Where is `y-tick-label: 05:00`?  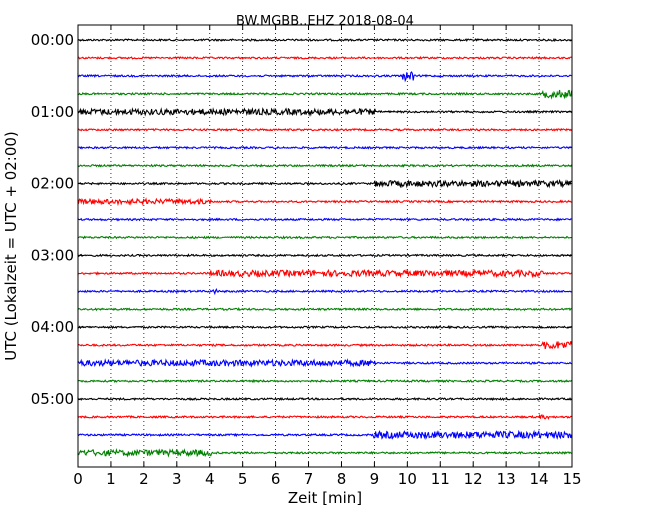
y-tick-label: 05:00 is located at coordinates (52, 399).